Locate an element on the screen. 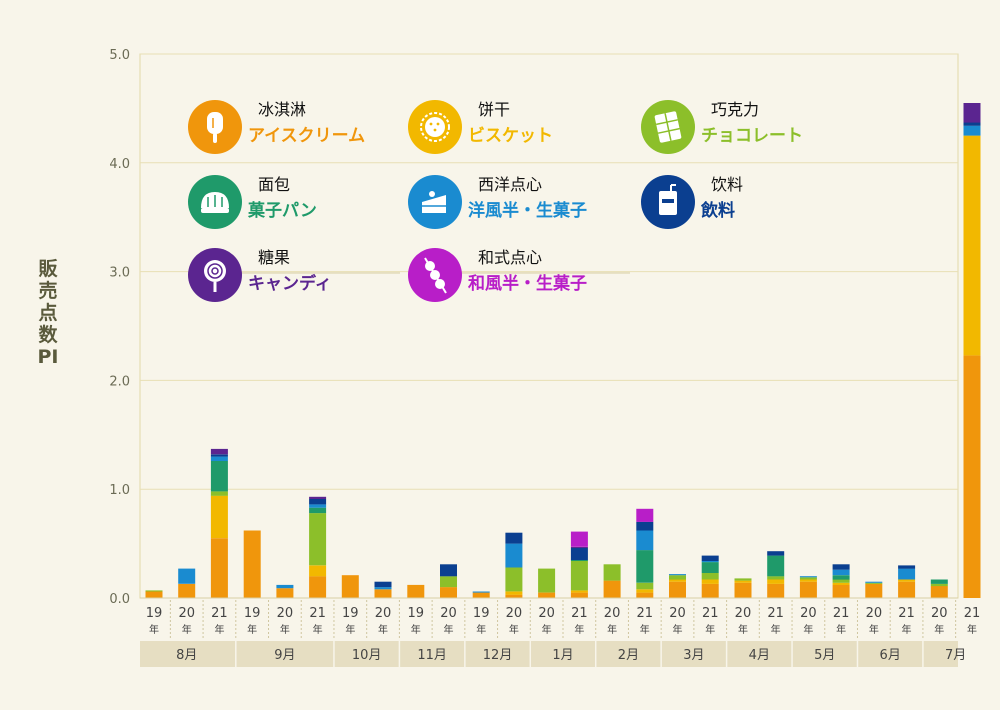 This screenshot has height=710, width=1000. dango-icon is located at coordinates (435, 275).